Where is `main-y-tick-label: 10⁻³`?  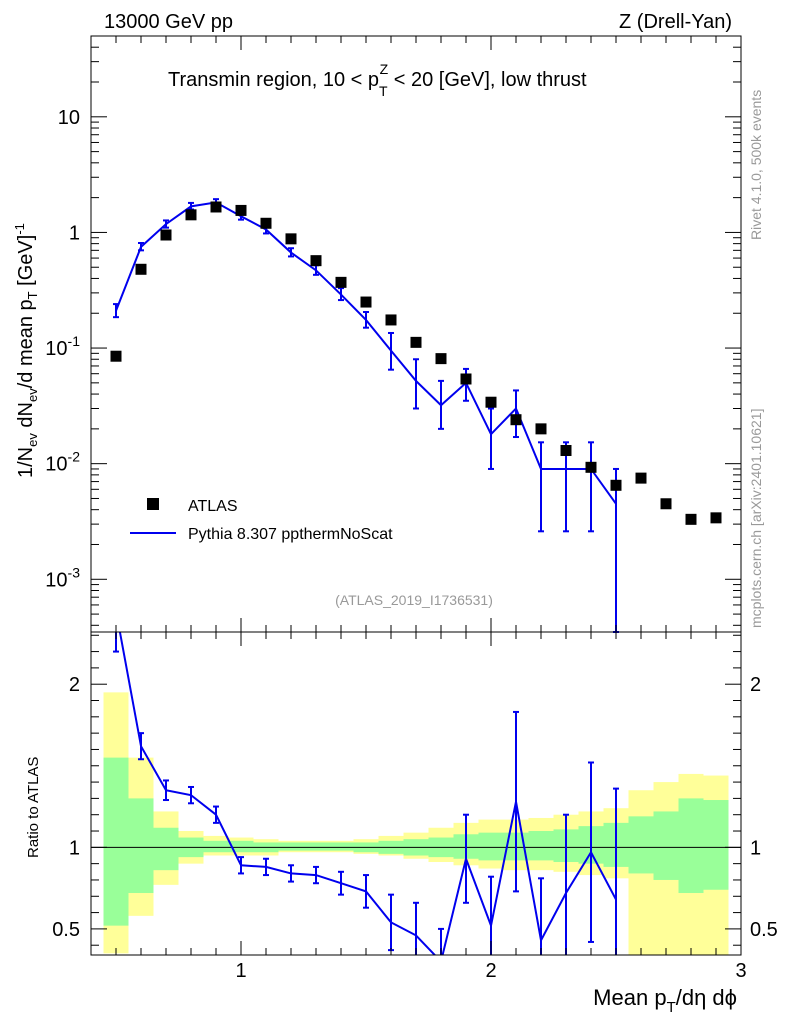
main-y-tick-label: 10⁻³ is located at coordinates (62, 577).